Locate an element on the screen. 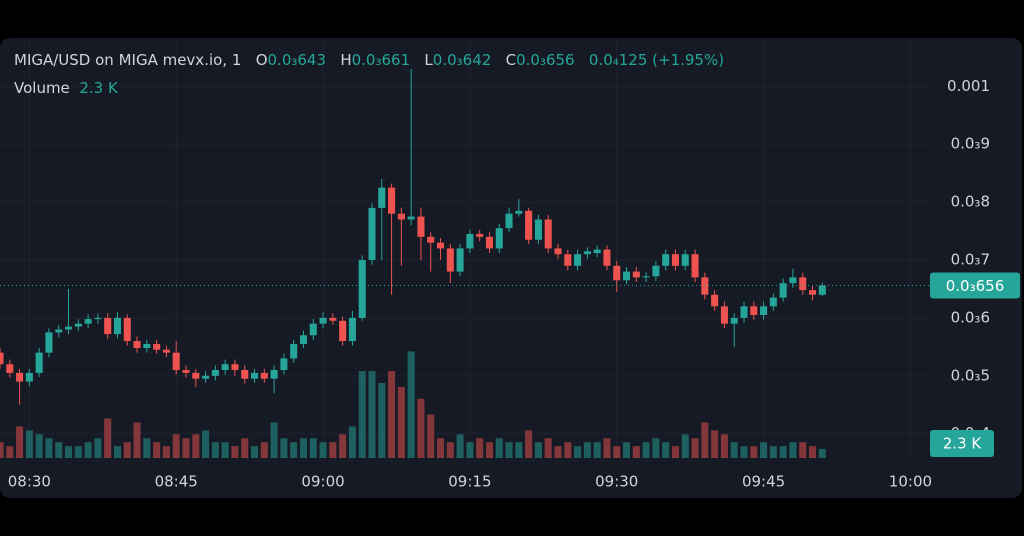  last-volume-label: 2.3 K is located at coordinates (963, 444).